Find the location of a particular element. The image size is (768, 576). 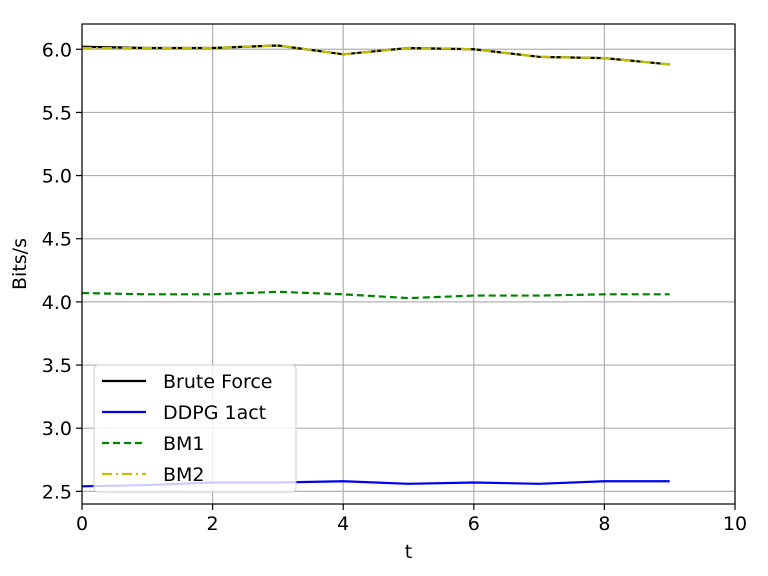

y-axis-ticks: 2.5 3.0 3.5 4.0 4.5 5.0 5.5 6.0 is located at coordinates (62, 271).